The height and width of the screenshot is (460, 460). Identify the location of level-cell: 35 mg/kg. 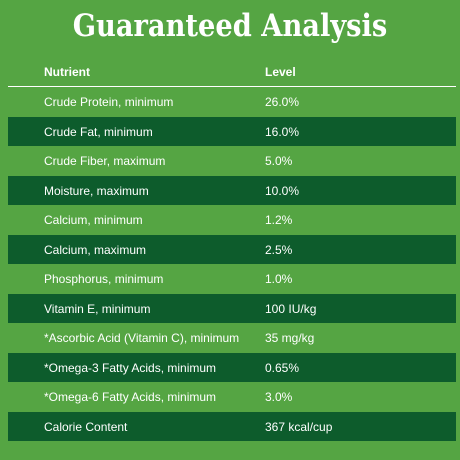
(290, 338).